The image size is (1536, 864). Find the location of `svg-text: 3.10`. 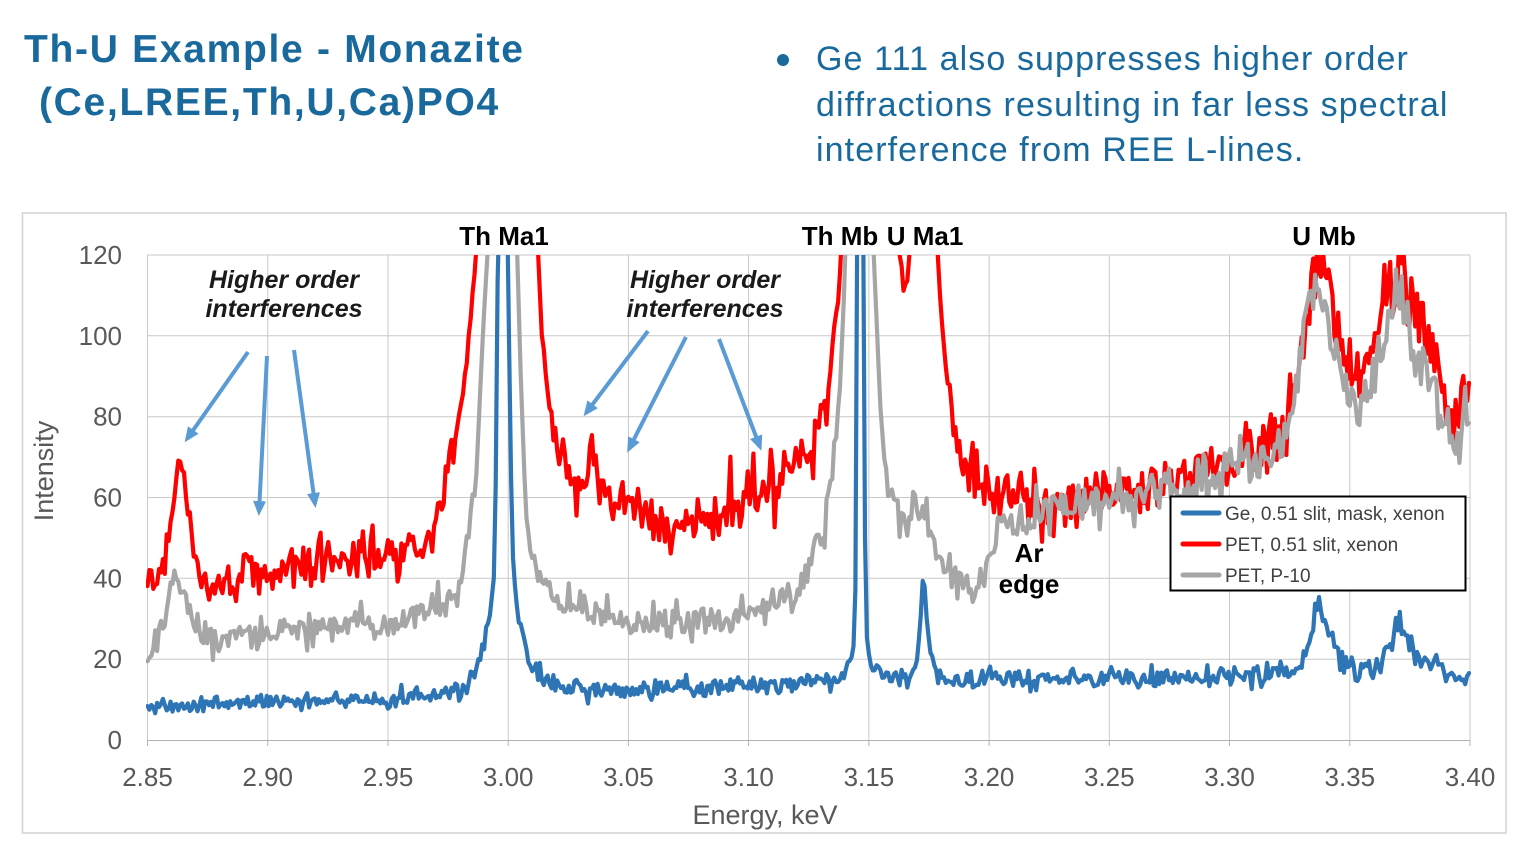

svg-text: 3.10 is located at coordinates (748, 777).